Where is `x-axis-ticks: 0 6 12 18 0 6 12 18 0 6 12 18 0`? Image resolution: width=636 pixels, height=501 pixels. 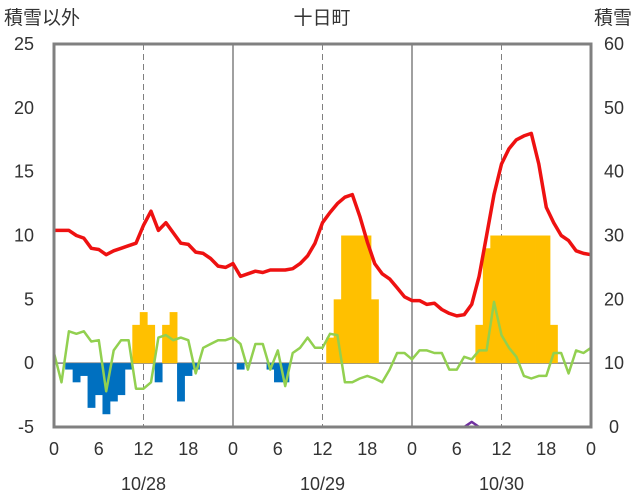
x-axis-ticks: 0 6 12 18 0 6 12 18 0 6 12 18 0 is located at coordinates (322, 449).